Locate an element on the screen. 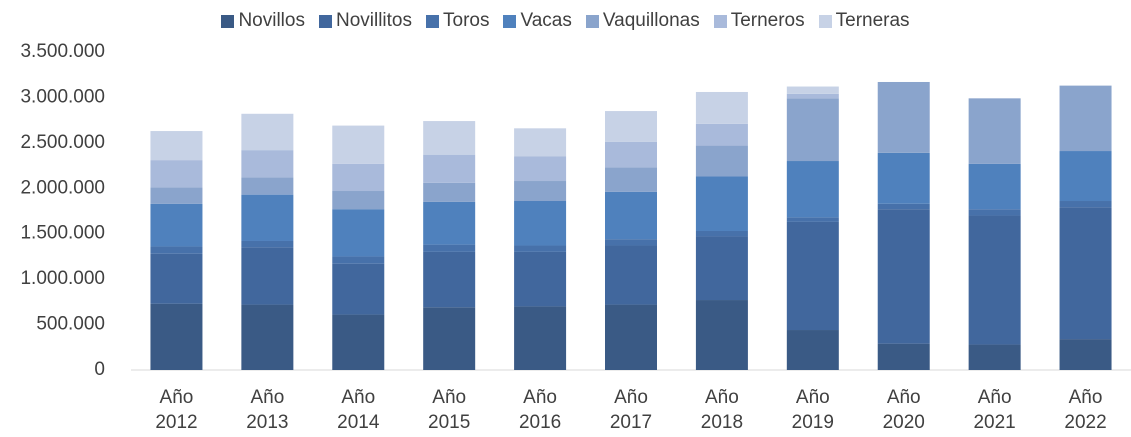  y-tick-label: 3.000.000 is located at coordinates (62, 96).